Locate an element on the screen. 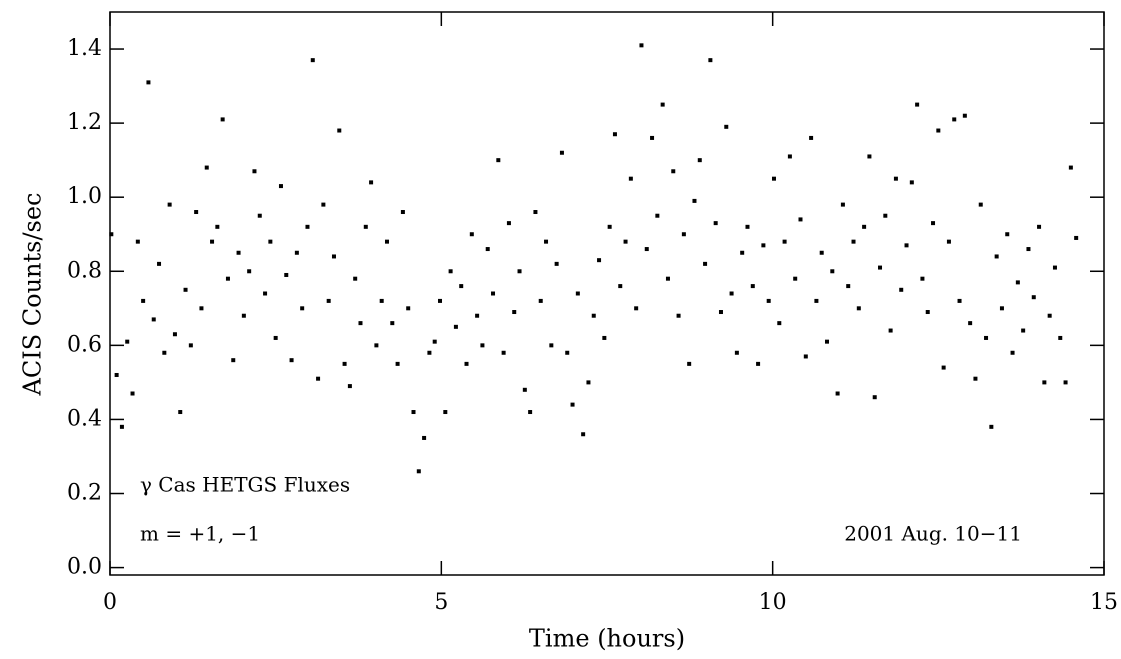  annotation: γ Cas HETGS Fluxes is located at coordinates (245, 485).